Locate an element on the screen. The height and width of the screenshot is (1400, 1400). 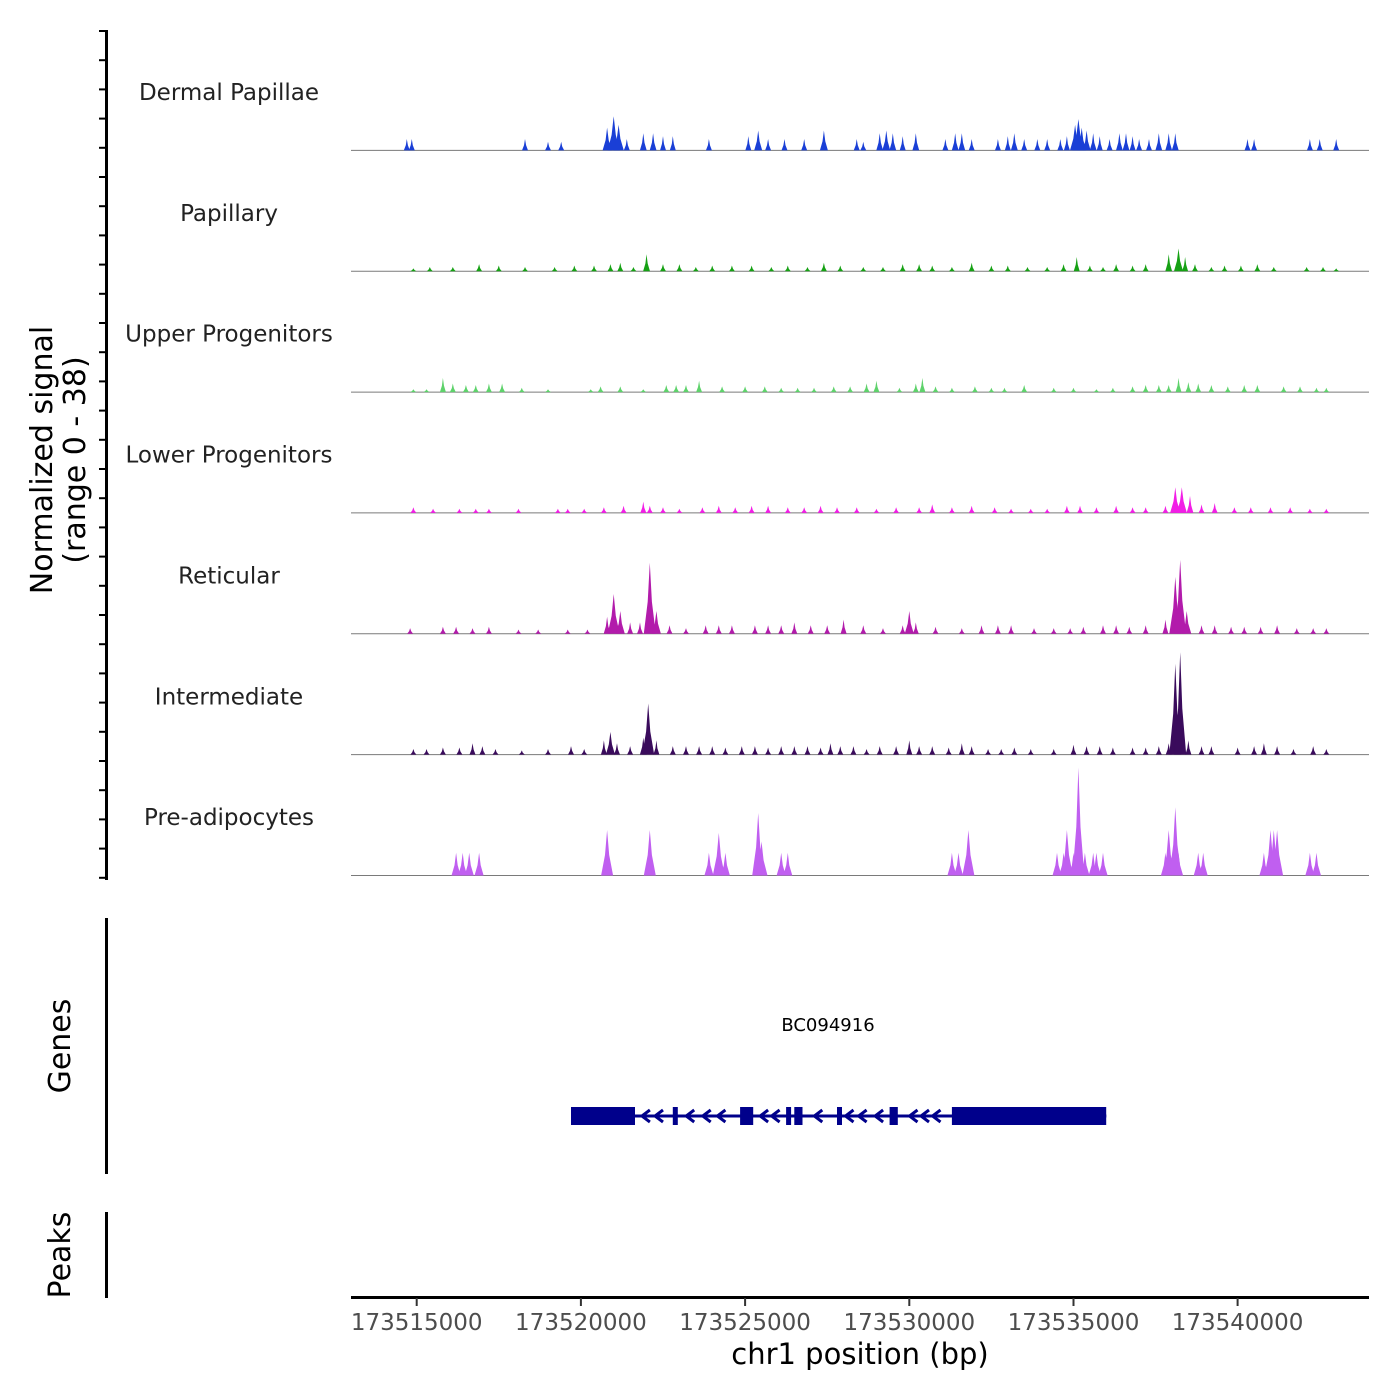
track-label: Dermal Papillae is located at coordinates (229, 93).